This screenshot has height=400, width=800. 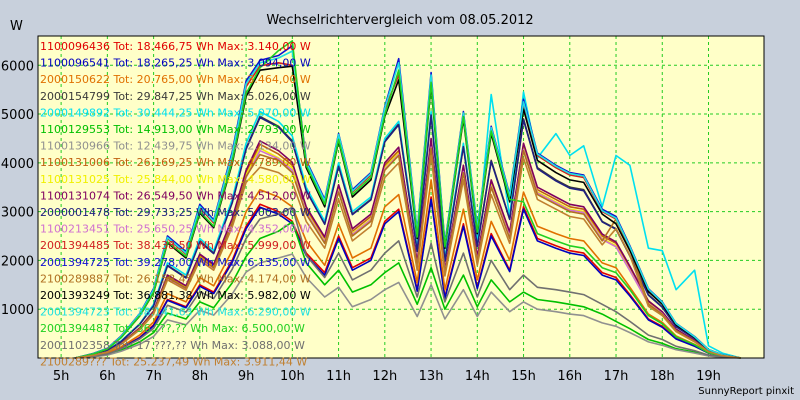 What do you see at coordinates (17, 213) in the screenshot?
I see `y-tick-label: 3000` at bounding box center [17, 213].